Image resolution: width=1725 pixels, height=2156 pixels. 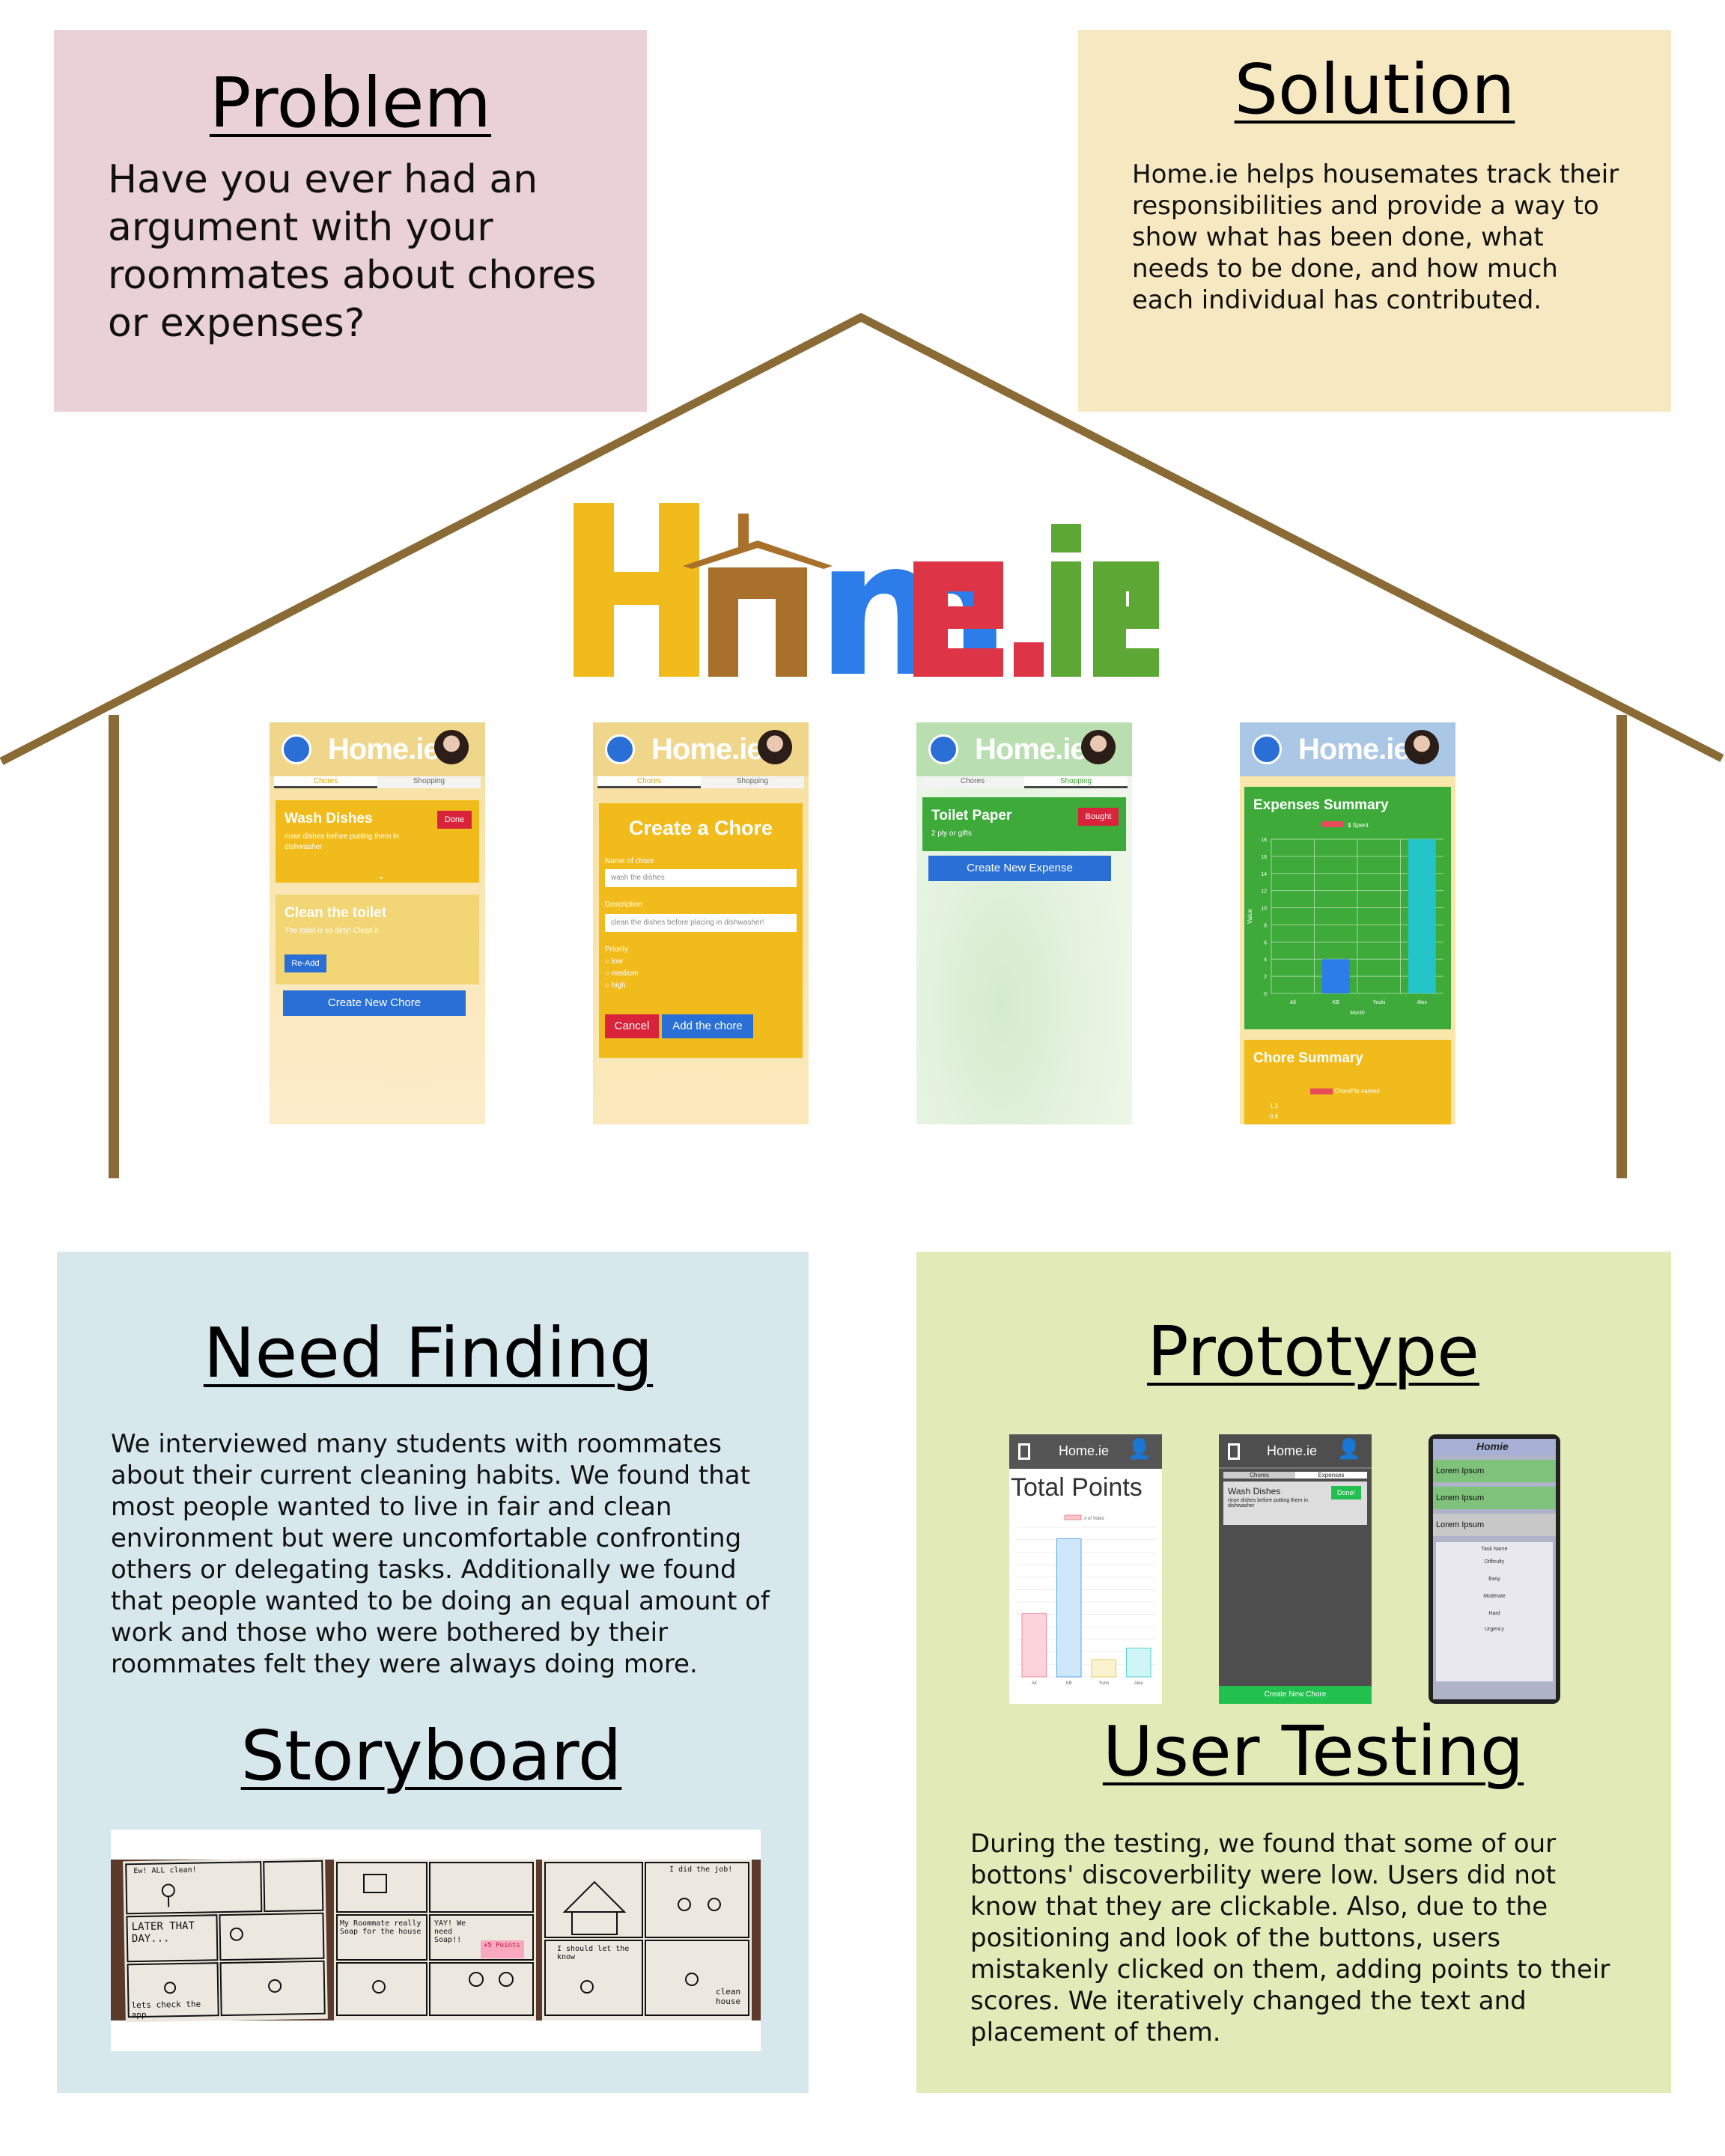 I want to click on priority-label: Priority, so click(x=617, y=949).